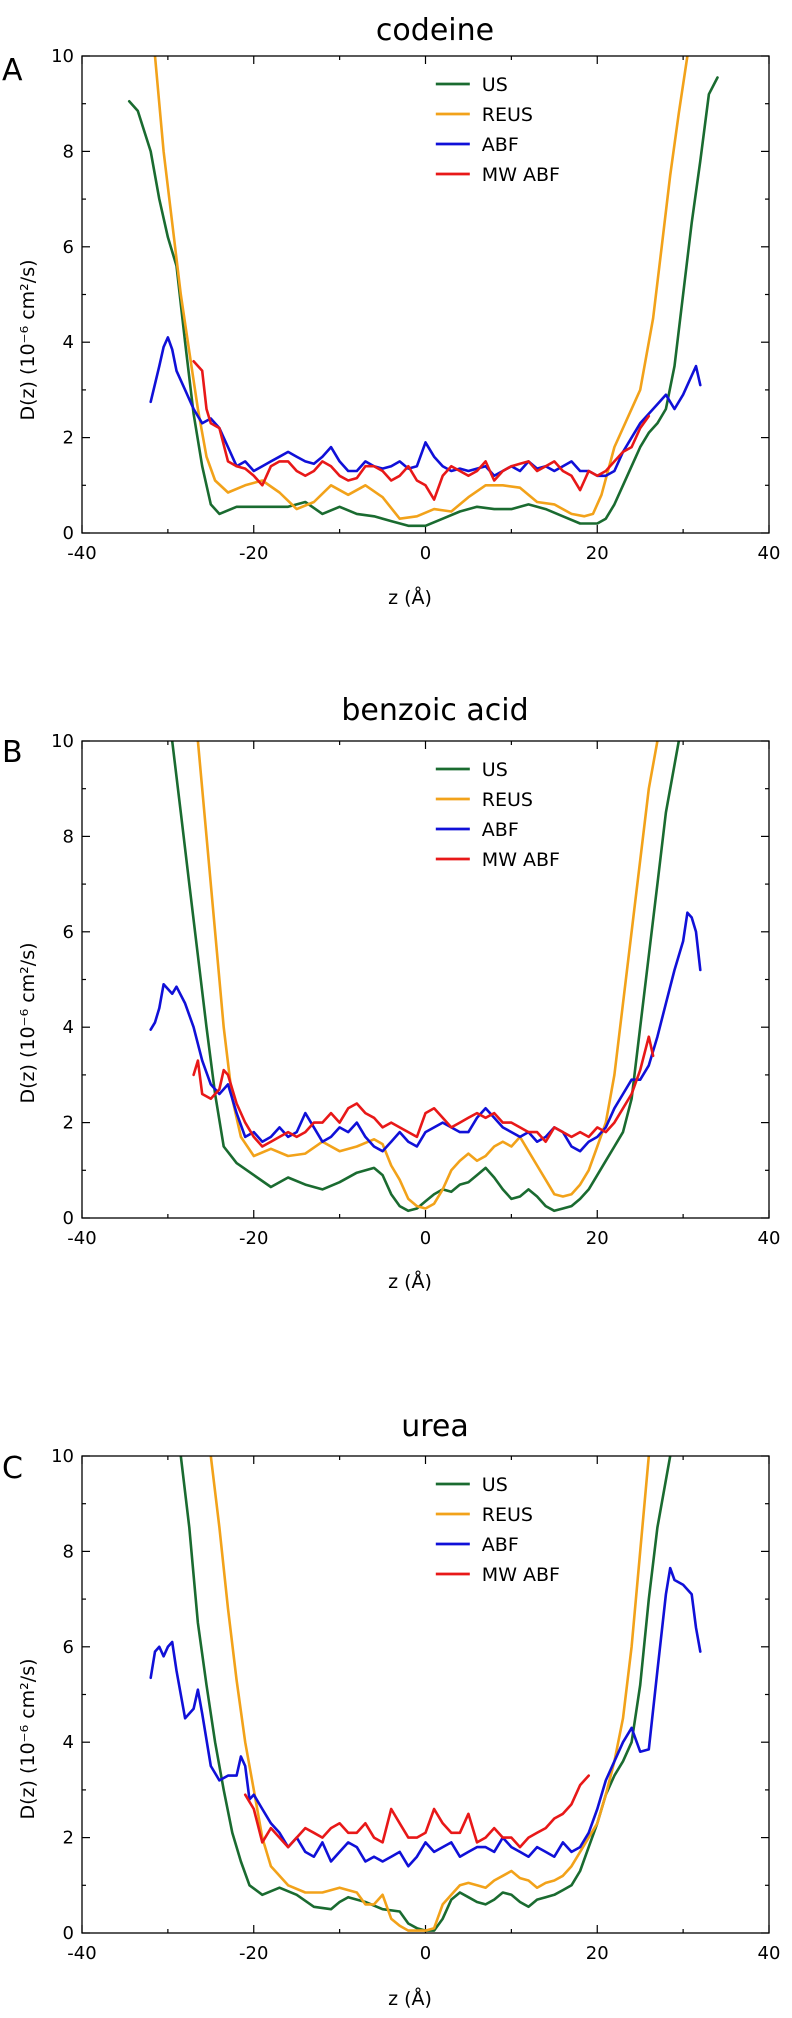  Describe the element at coordinates (434, 710) in the screenshot. I see `chart-title: benzoic acid` at that location.